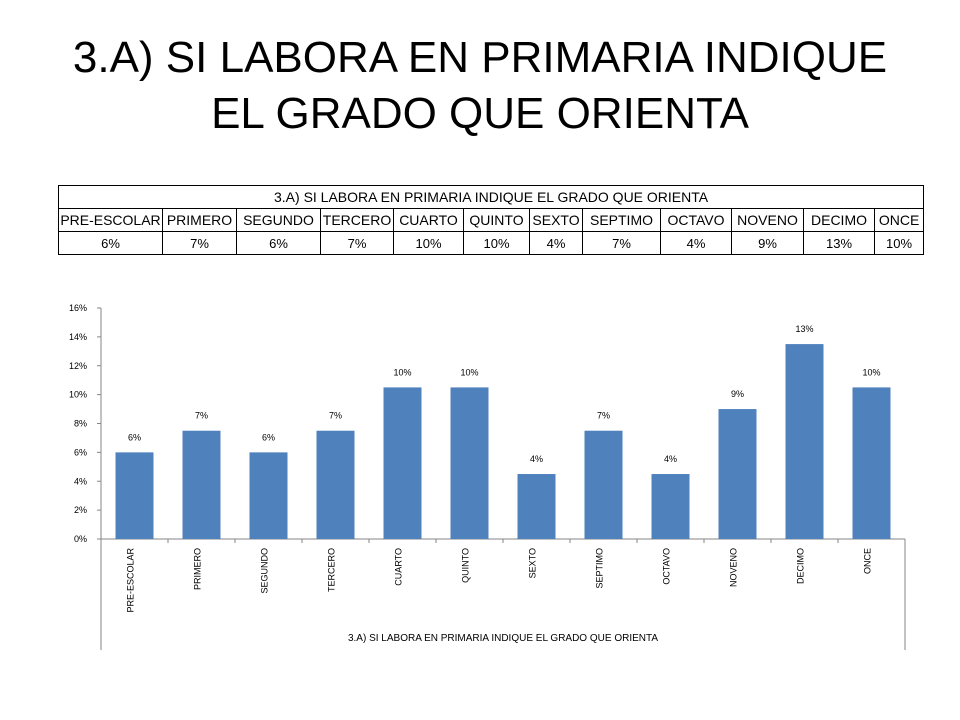  Describe the element at coordinates (80, 510) in the screenshot. I see `y-tick-label: 2%` at that location.